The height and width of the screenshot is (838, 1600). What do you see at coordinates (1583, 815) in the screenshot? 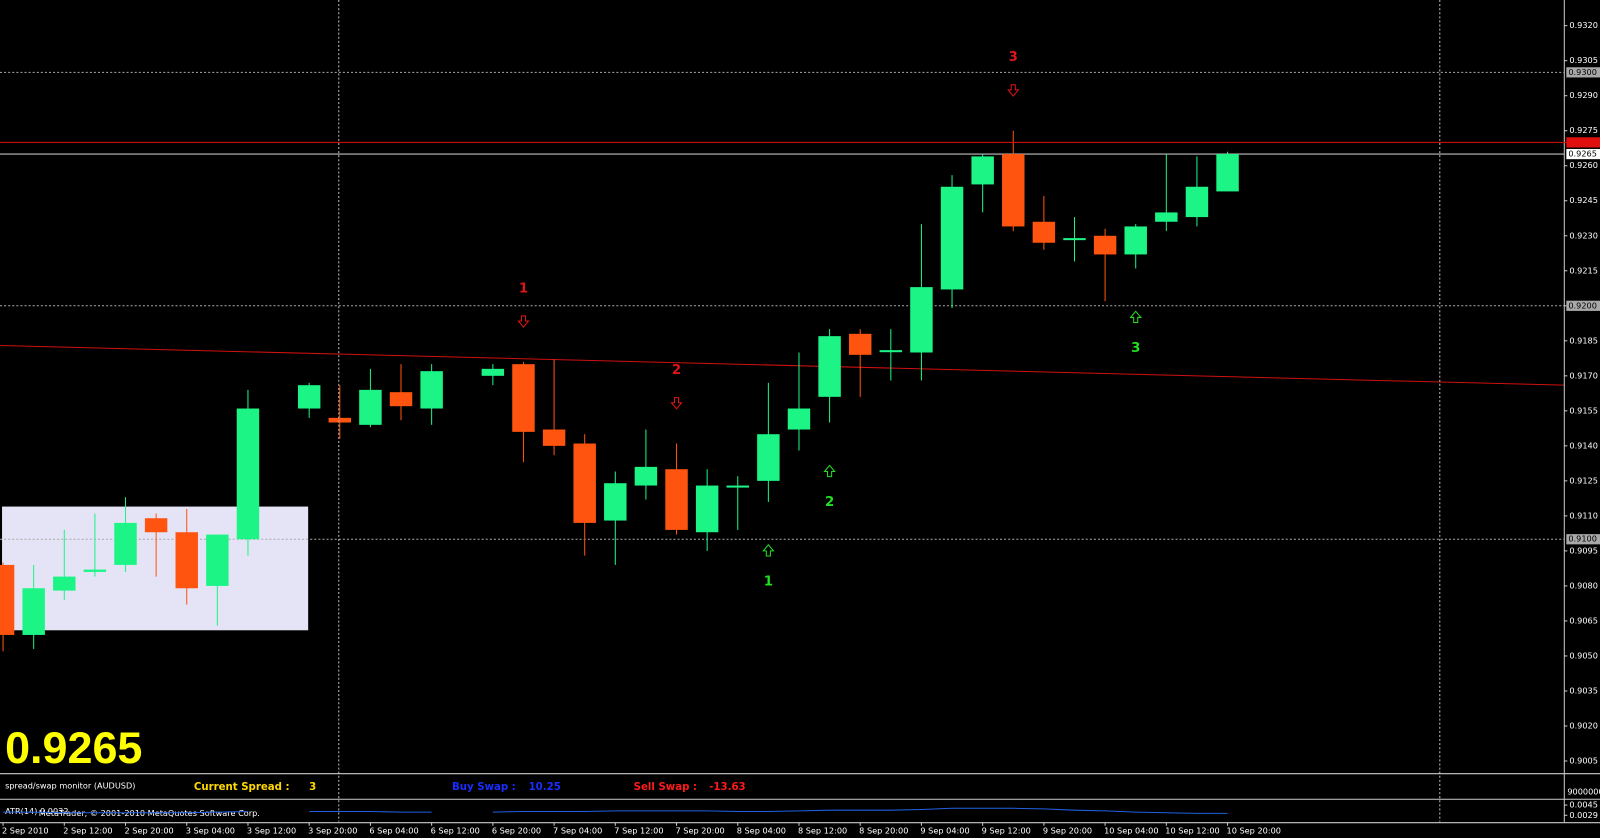
I see `atr-tick-label: 0.0029` at bounding box center [1583, 815].